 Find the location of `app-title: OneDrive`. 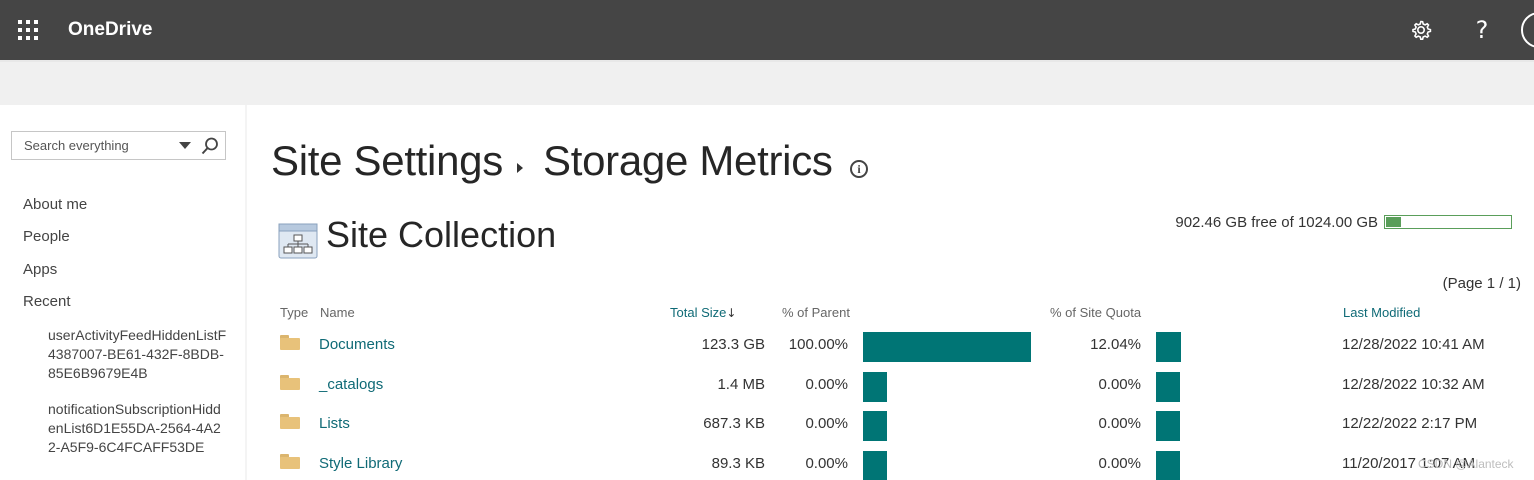

app-title: OneDrive is located at coordinates (110, 29).